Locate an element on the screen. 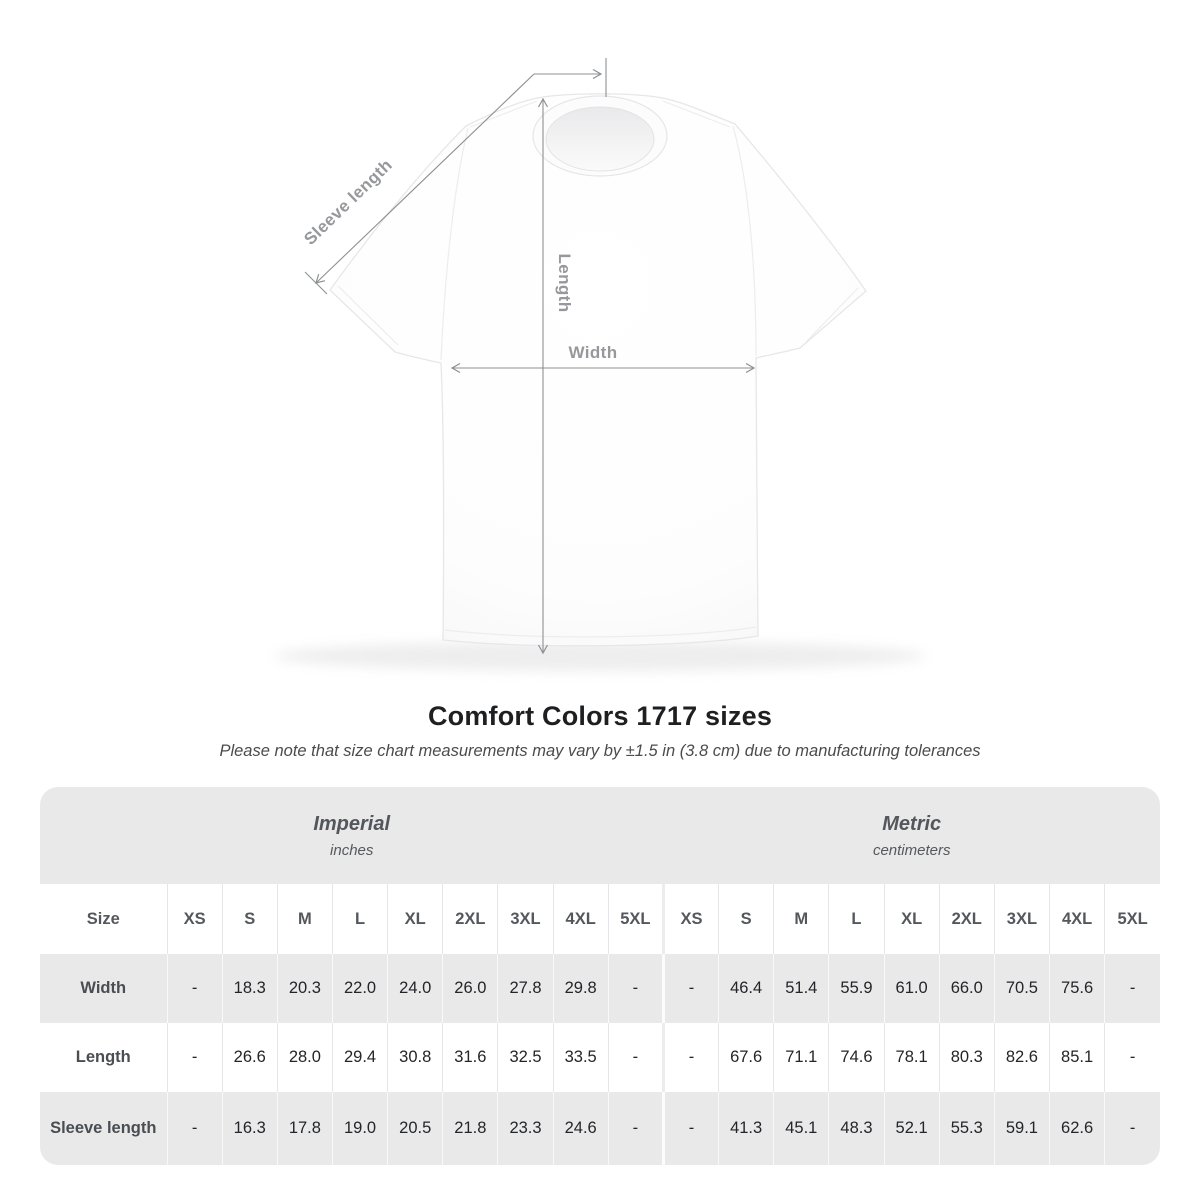 This screenshot has height=1200, width=1200. measurement-cell: 20.5 is located at coordinates (415, 1128).